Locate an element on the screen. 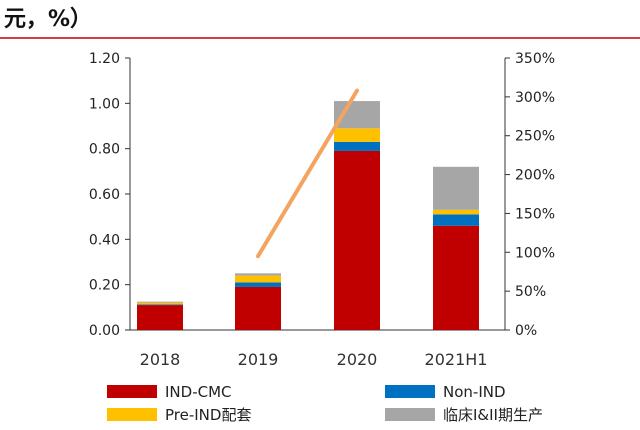  right-tick-label: 100% is located at coordinates (535, 253).